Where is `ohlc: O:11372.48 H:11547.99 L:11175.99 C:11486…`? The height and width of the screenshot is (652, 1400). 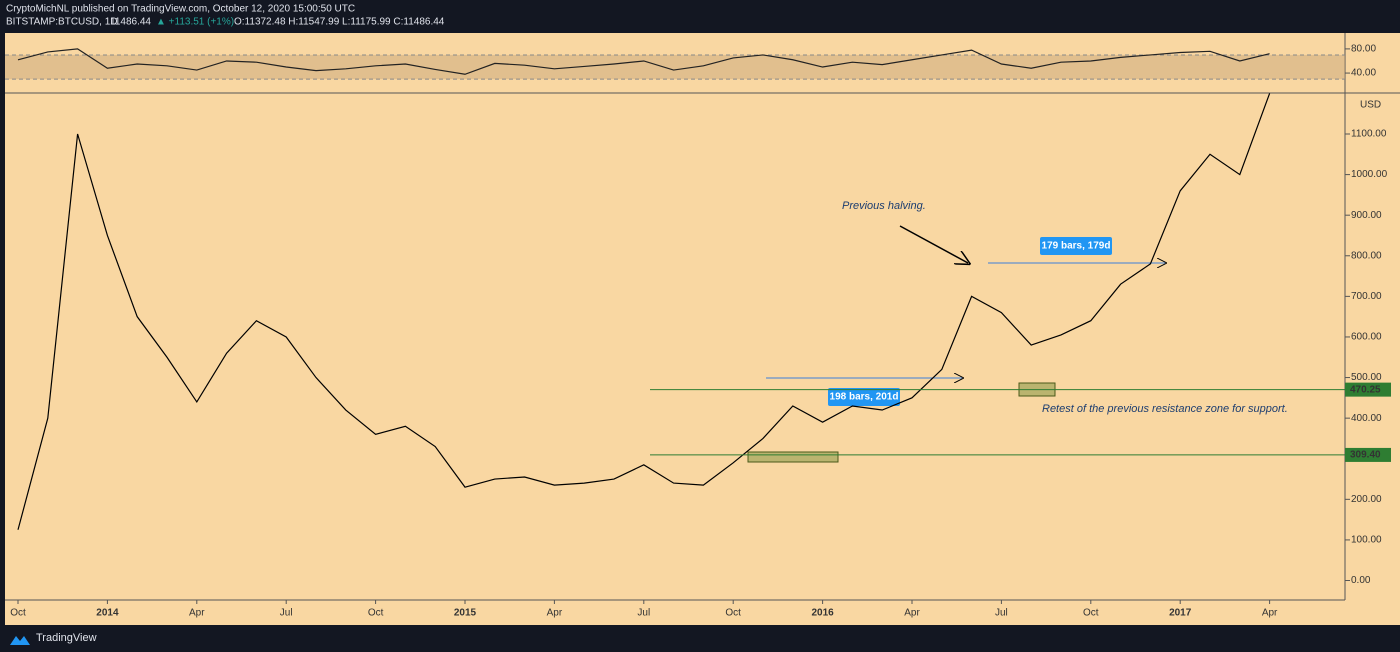 ohlc: O:11372.48 H:11547.99 L:11175.99 C:11486… is located at coordinates (339, 22).